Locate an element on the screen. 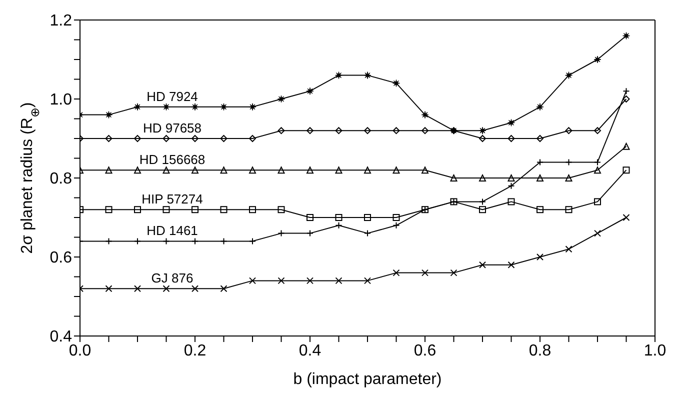  series-label: GJ 876 is located at coordinates (172, 278).